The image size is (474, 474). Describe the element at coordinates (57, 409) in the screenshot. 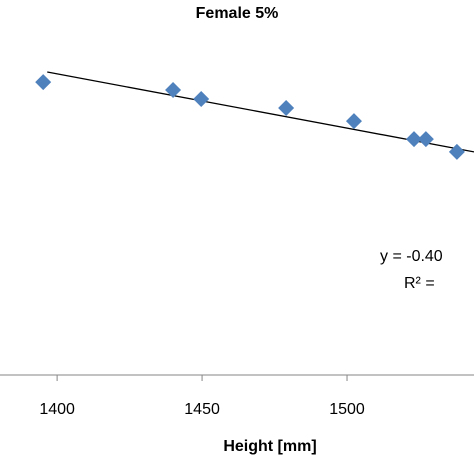

I see `x-tick-label: 1400` at that location.